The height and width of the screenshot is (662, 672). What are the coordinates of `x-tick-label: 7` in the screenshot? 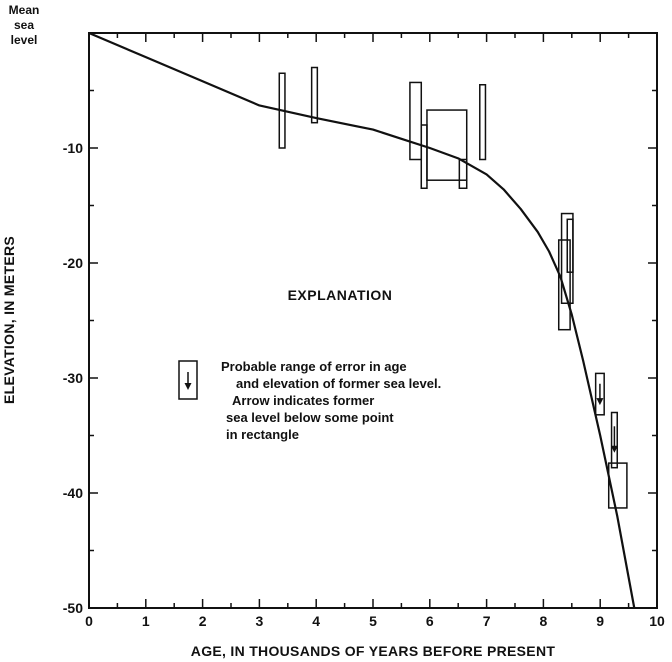 It's located at (487, 621).